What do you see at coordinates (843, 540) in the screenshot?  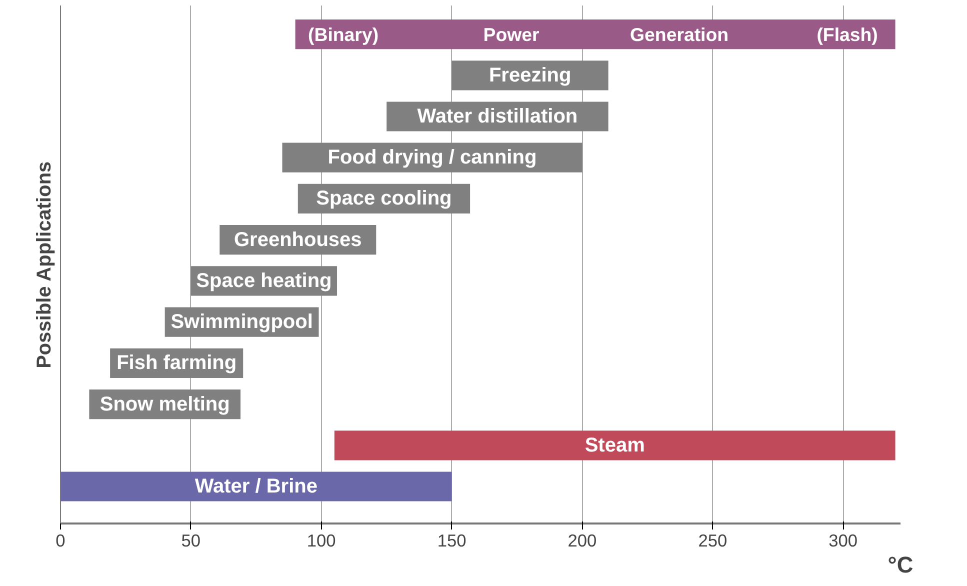 I see `x-tick-label: 300` at bounding box center [843, 540].